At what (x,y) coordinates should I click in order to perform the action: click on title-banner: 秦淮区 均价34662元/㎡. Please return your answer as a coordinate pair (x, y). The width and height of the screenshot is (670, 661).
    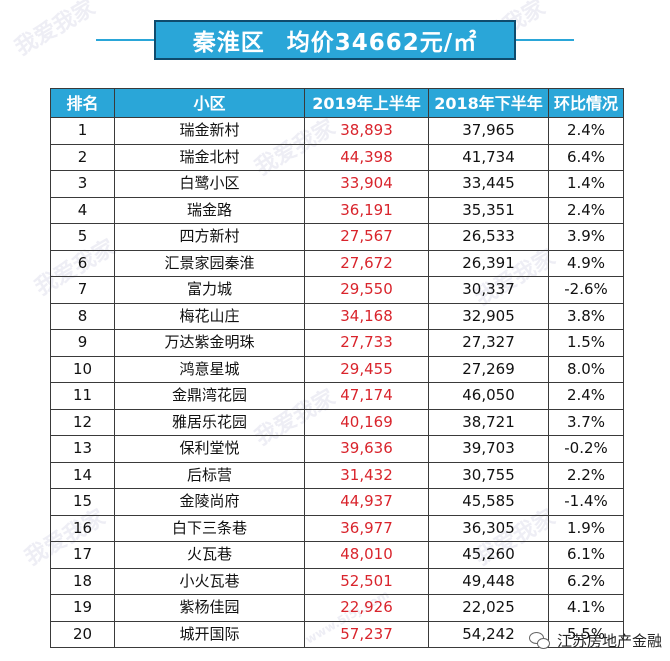
    Looking at the image, I should click on (335, 39).